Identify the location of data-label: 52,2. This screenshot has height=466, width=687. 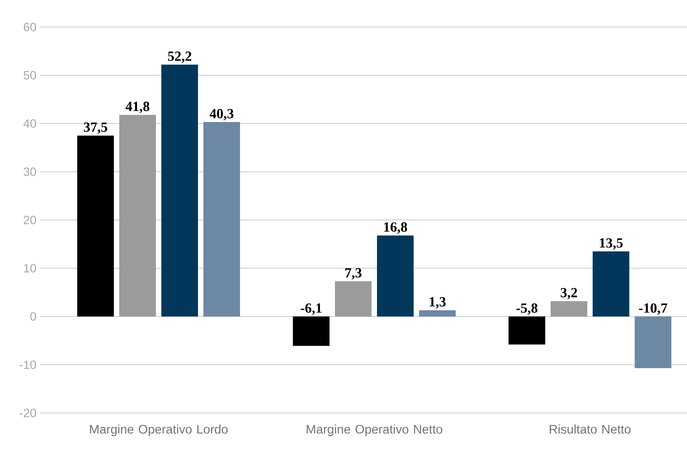
(180, 57).